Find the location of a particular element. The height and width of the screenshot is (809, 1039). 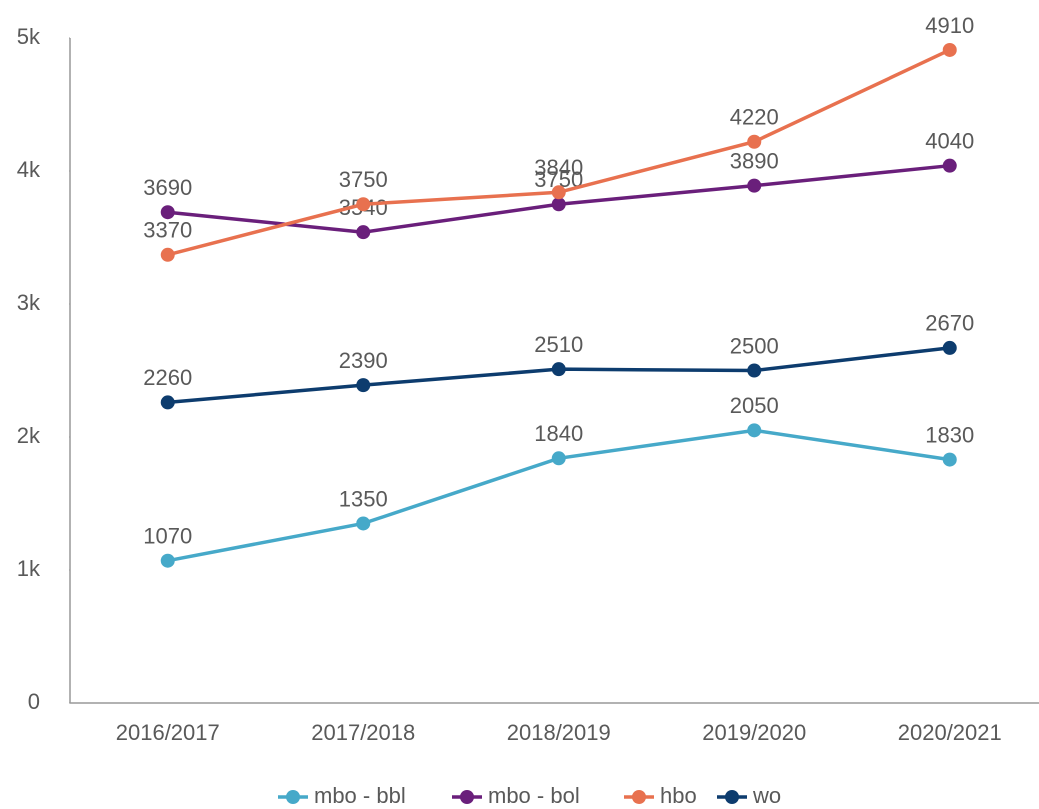

data-label: 1830 is located at coordinates (949, 434).